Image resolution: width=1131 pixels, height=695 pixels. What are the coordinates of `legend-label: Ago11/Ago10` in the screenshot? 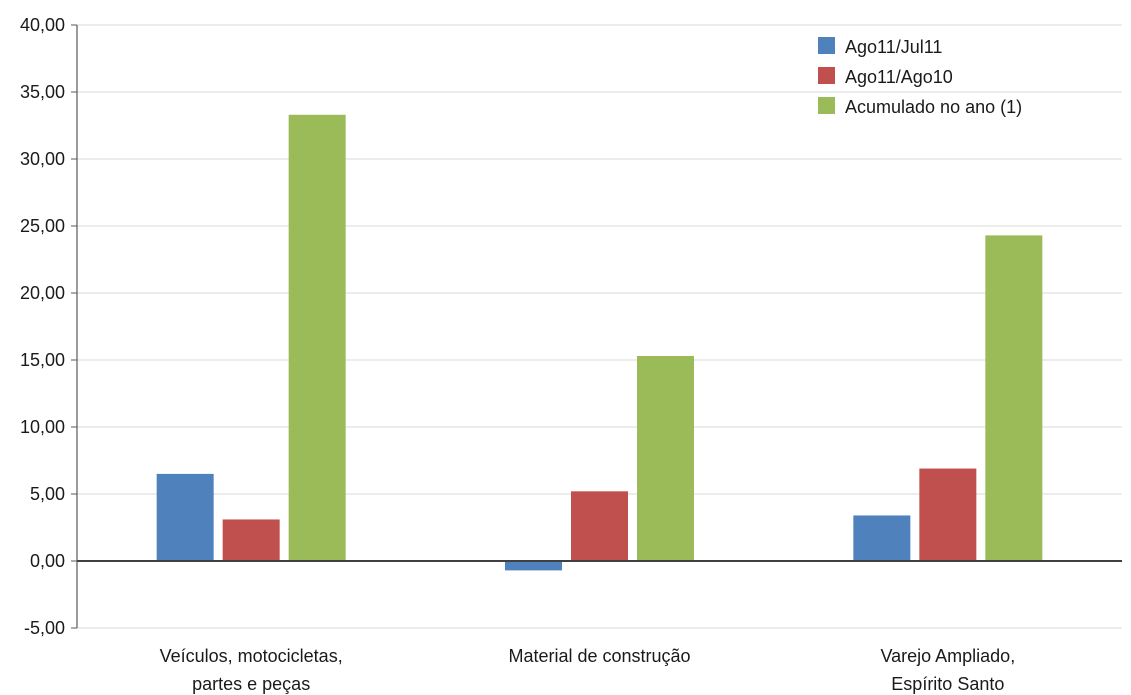 It's located at (899, 77).